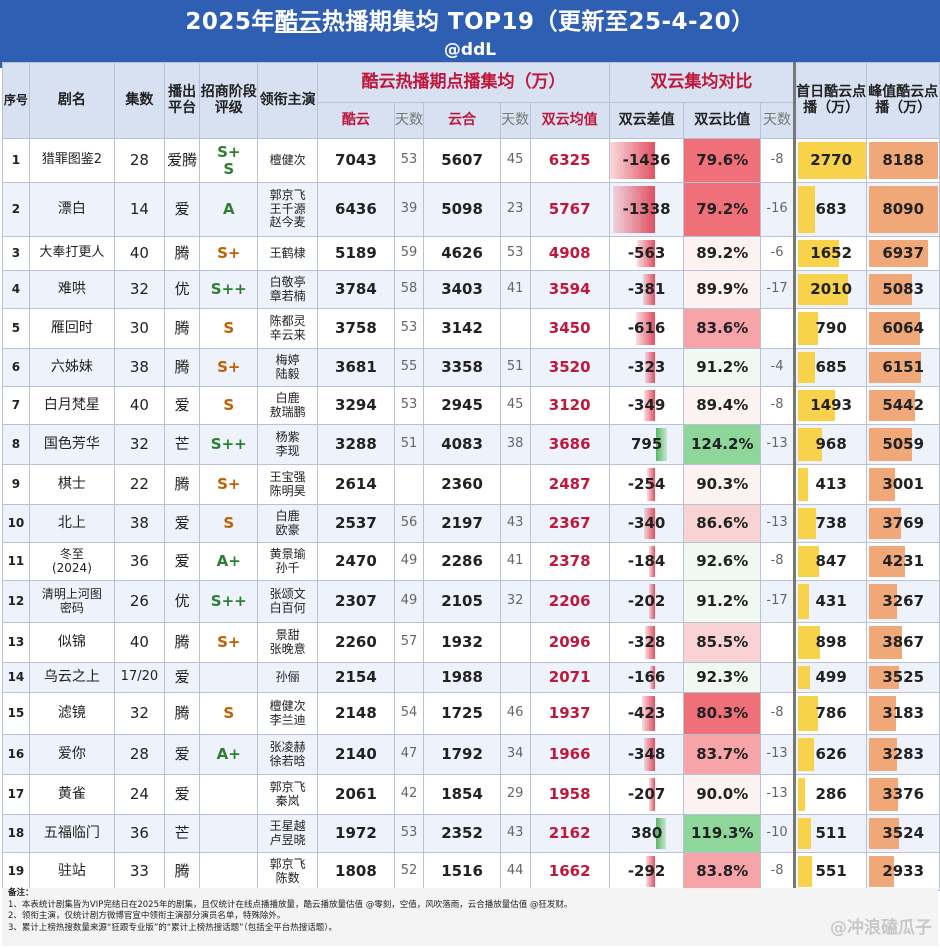 The image size is (940, 949). I want to click on cell-yunhe-avg: 4626, so click(462, 253).